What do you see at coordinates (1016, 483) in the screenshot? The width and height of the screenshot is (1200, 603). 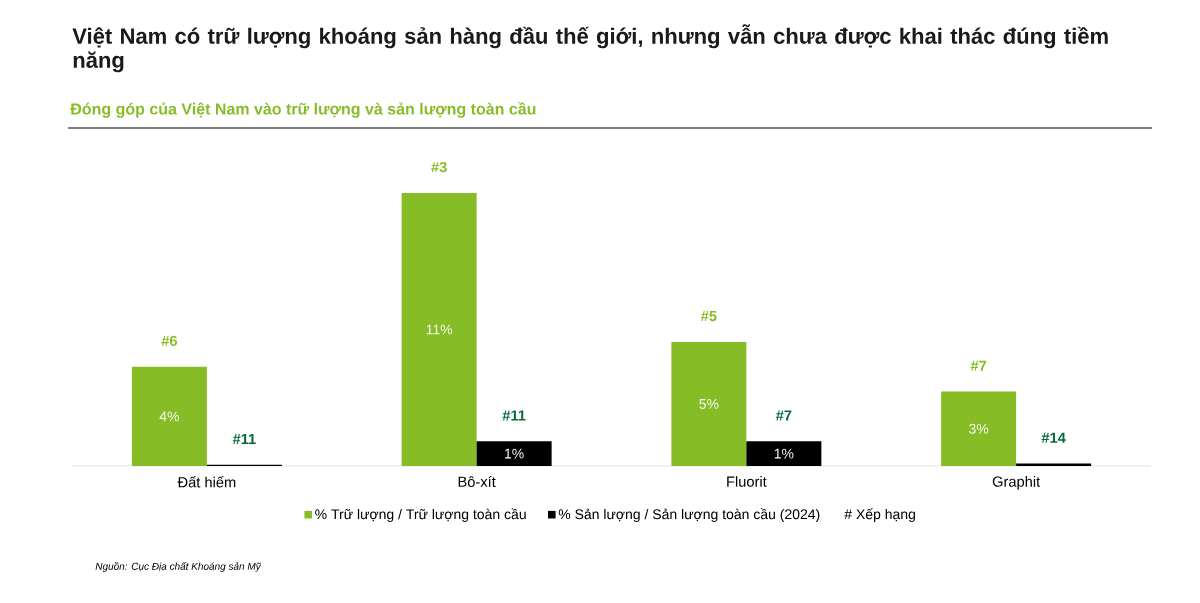 I see `x-tick-label: Graphit` at bounding box center [1016, 483].